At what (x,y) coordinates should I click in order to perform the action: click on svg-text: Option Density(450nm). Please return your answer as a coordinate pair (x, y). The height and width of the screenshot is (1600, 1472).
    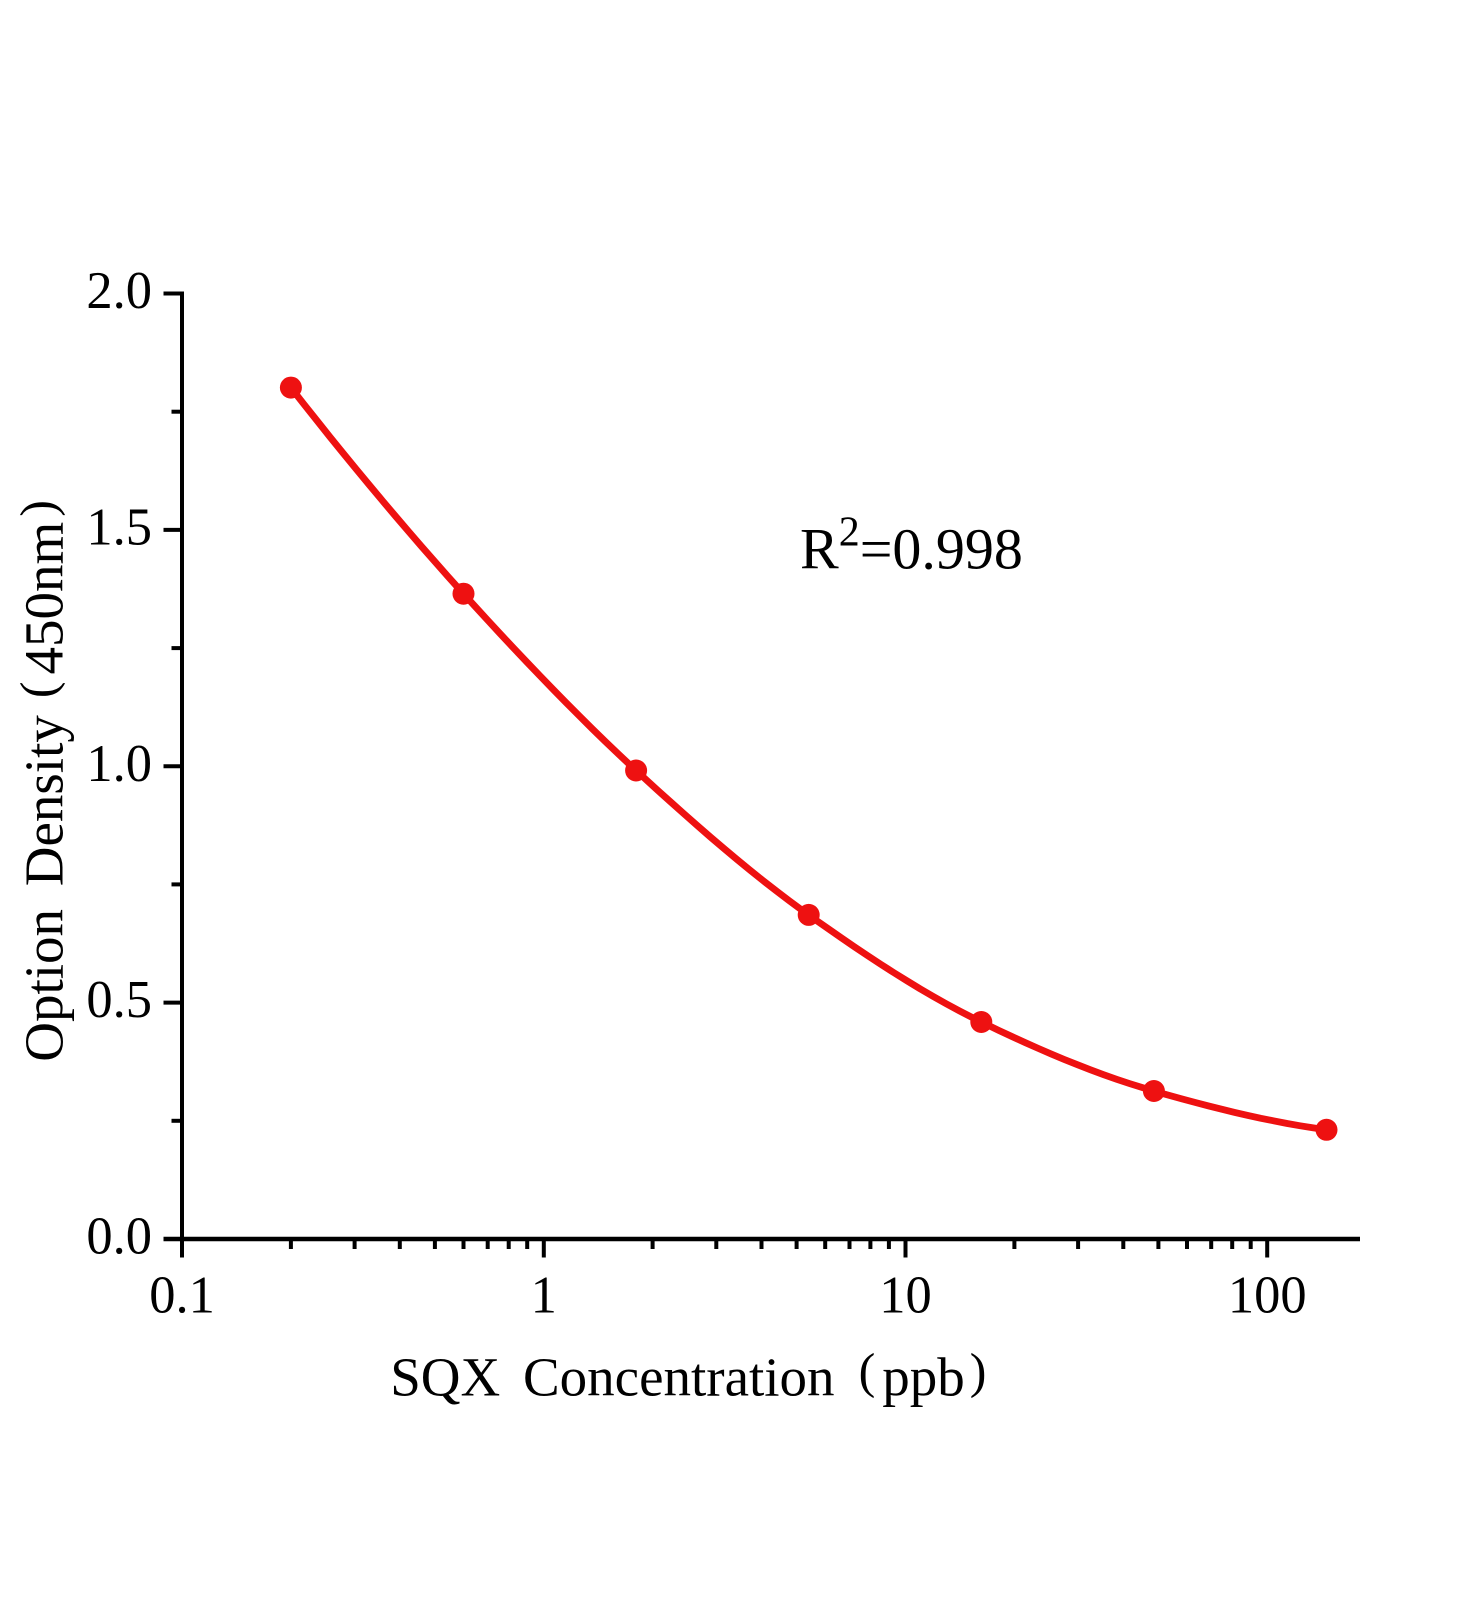
    Looking at the image, I should click on (42, 781).